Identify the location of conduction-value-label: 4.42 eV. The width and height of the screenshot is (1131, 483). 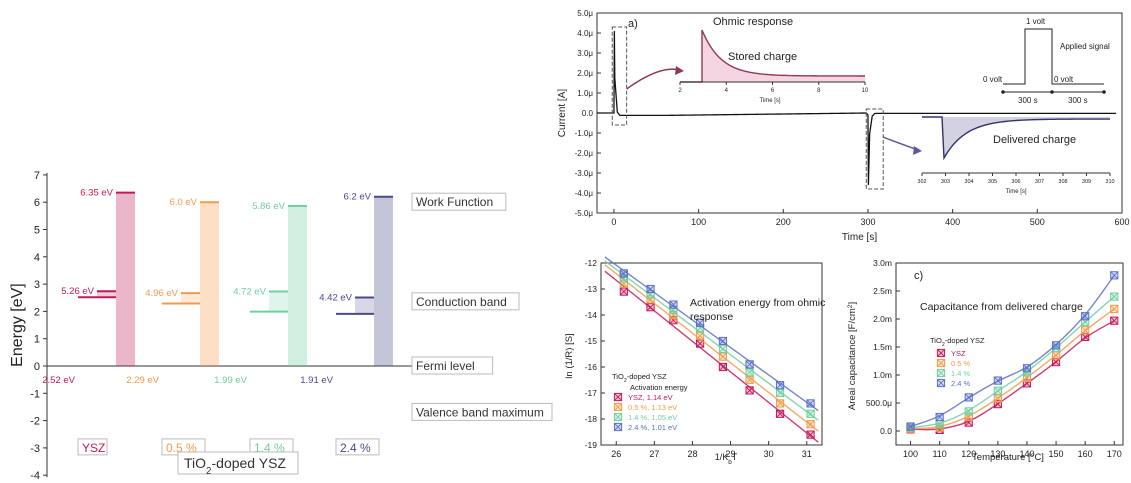
(335, 297).